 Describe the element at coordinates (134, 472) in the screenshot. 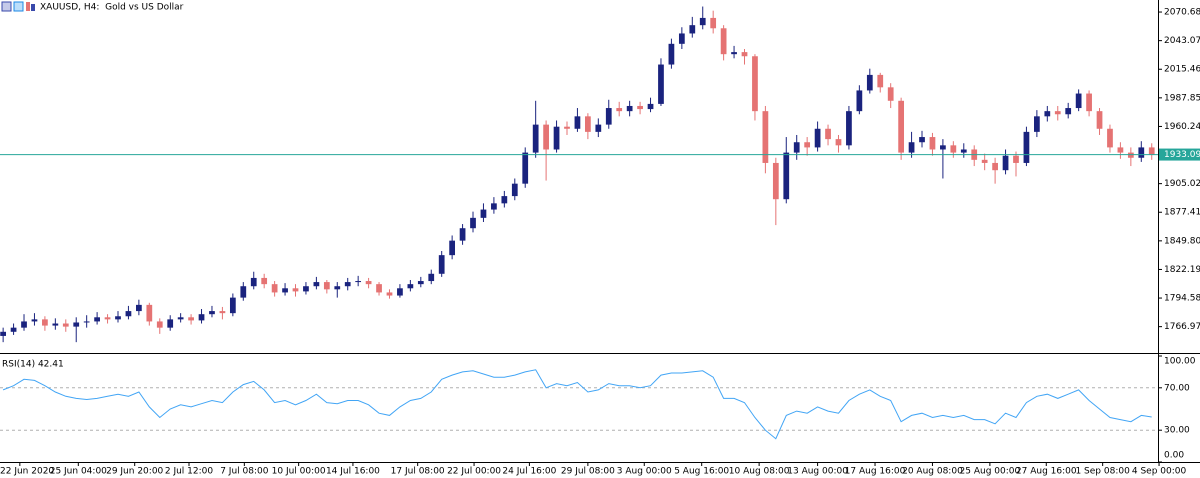

I see `x-tick-label: 29 Jun 20:00` at that location.